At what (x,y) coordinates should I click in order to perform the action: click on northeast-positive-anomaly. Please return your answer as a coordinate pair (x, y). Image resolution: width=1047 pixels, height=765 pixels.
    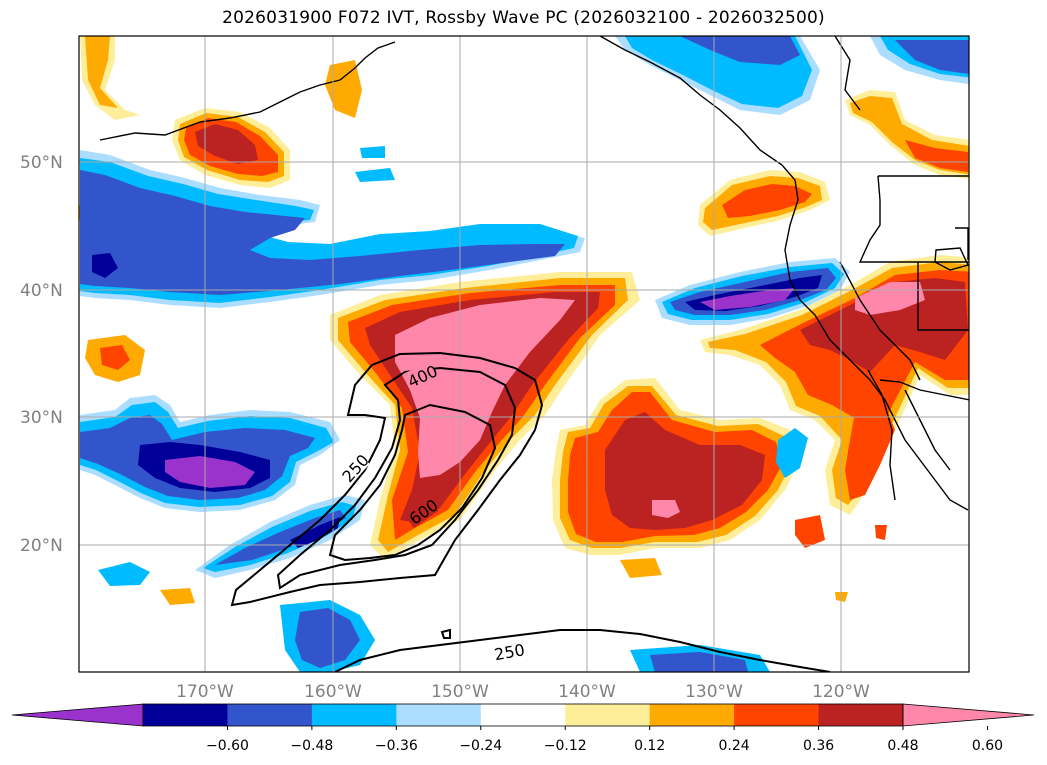
    Looking at the image, I should click on (907, 135).